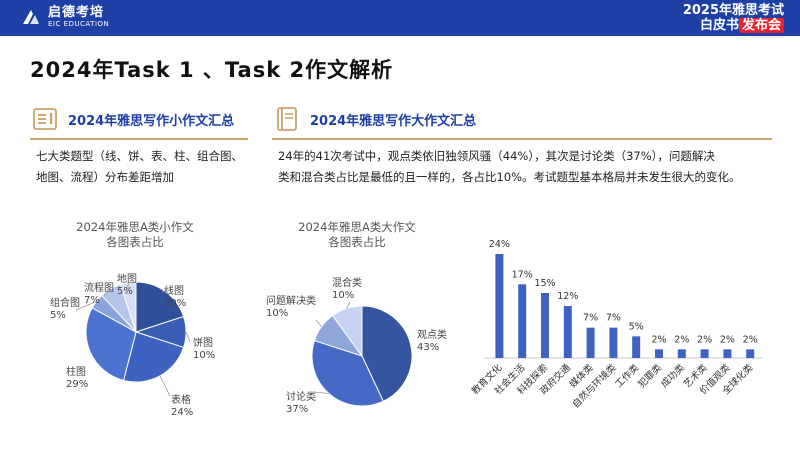 The width and height of the screenshot is (800, 450). I want to click on logo-cn-text: 启德考培, so click(76, 12).